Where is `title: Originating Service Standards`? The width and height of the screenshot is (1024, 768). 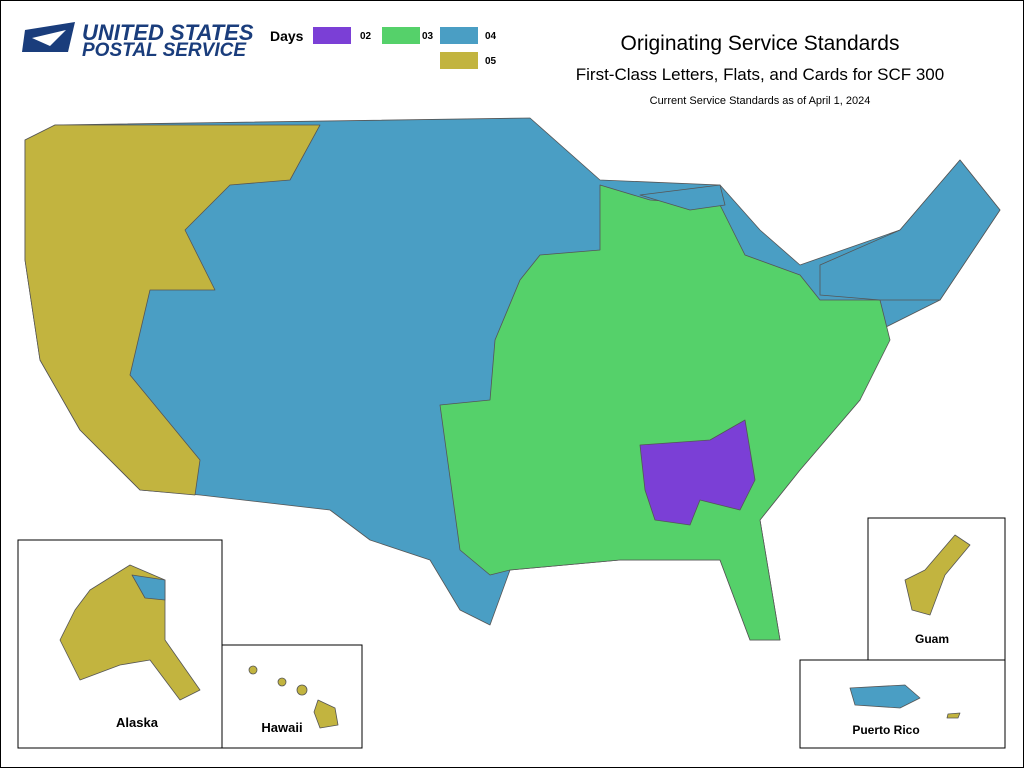
title: Originating Service Standards is located at coordinates (760, 43).